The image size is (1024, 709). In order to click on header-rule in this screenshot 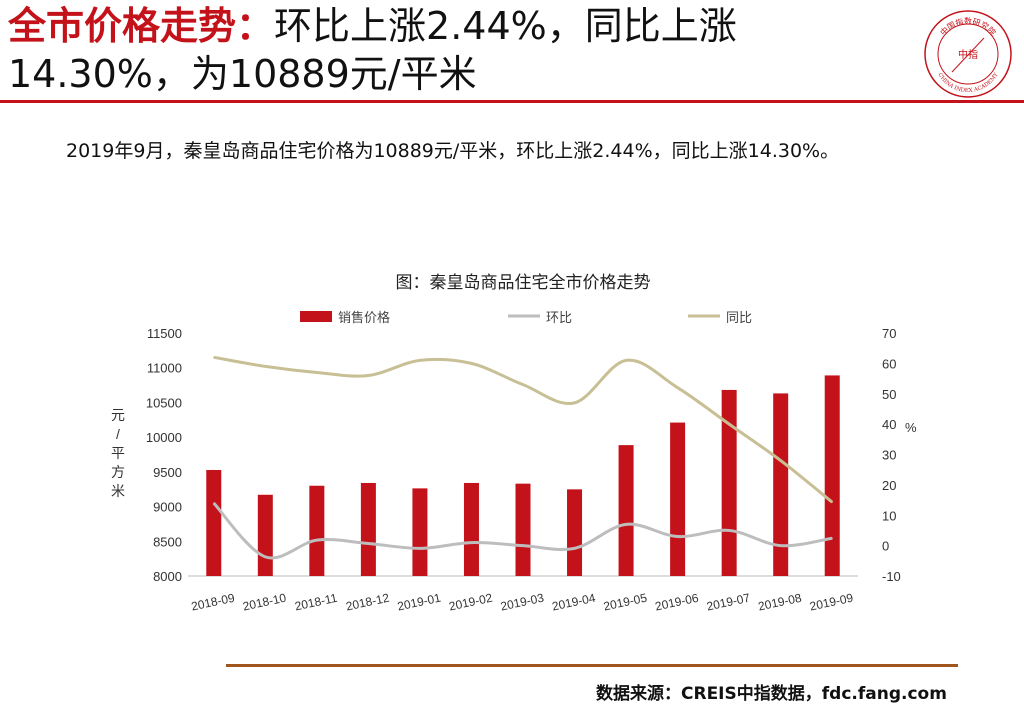, I will do `click(512, 101)`.